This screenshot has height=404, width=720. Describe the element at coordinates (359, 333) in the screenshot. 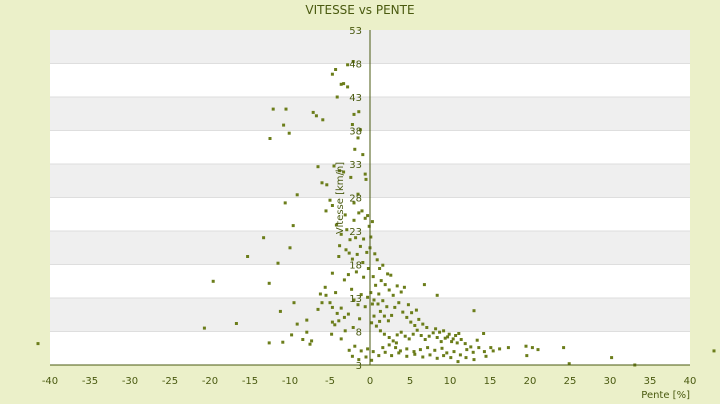

I see `y-tick-label: 8` at that location.